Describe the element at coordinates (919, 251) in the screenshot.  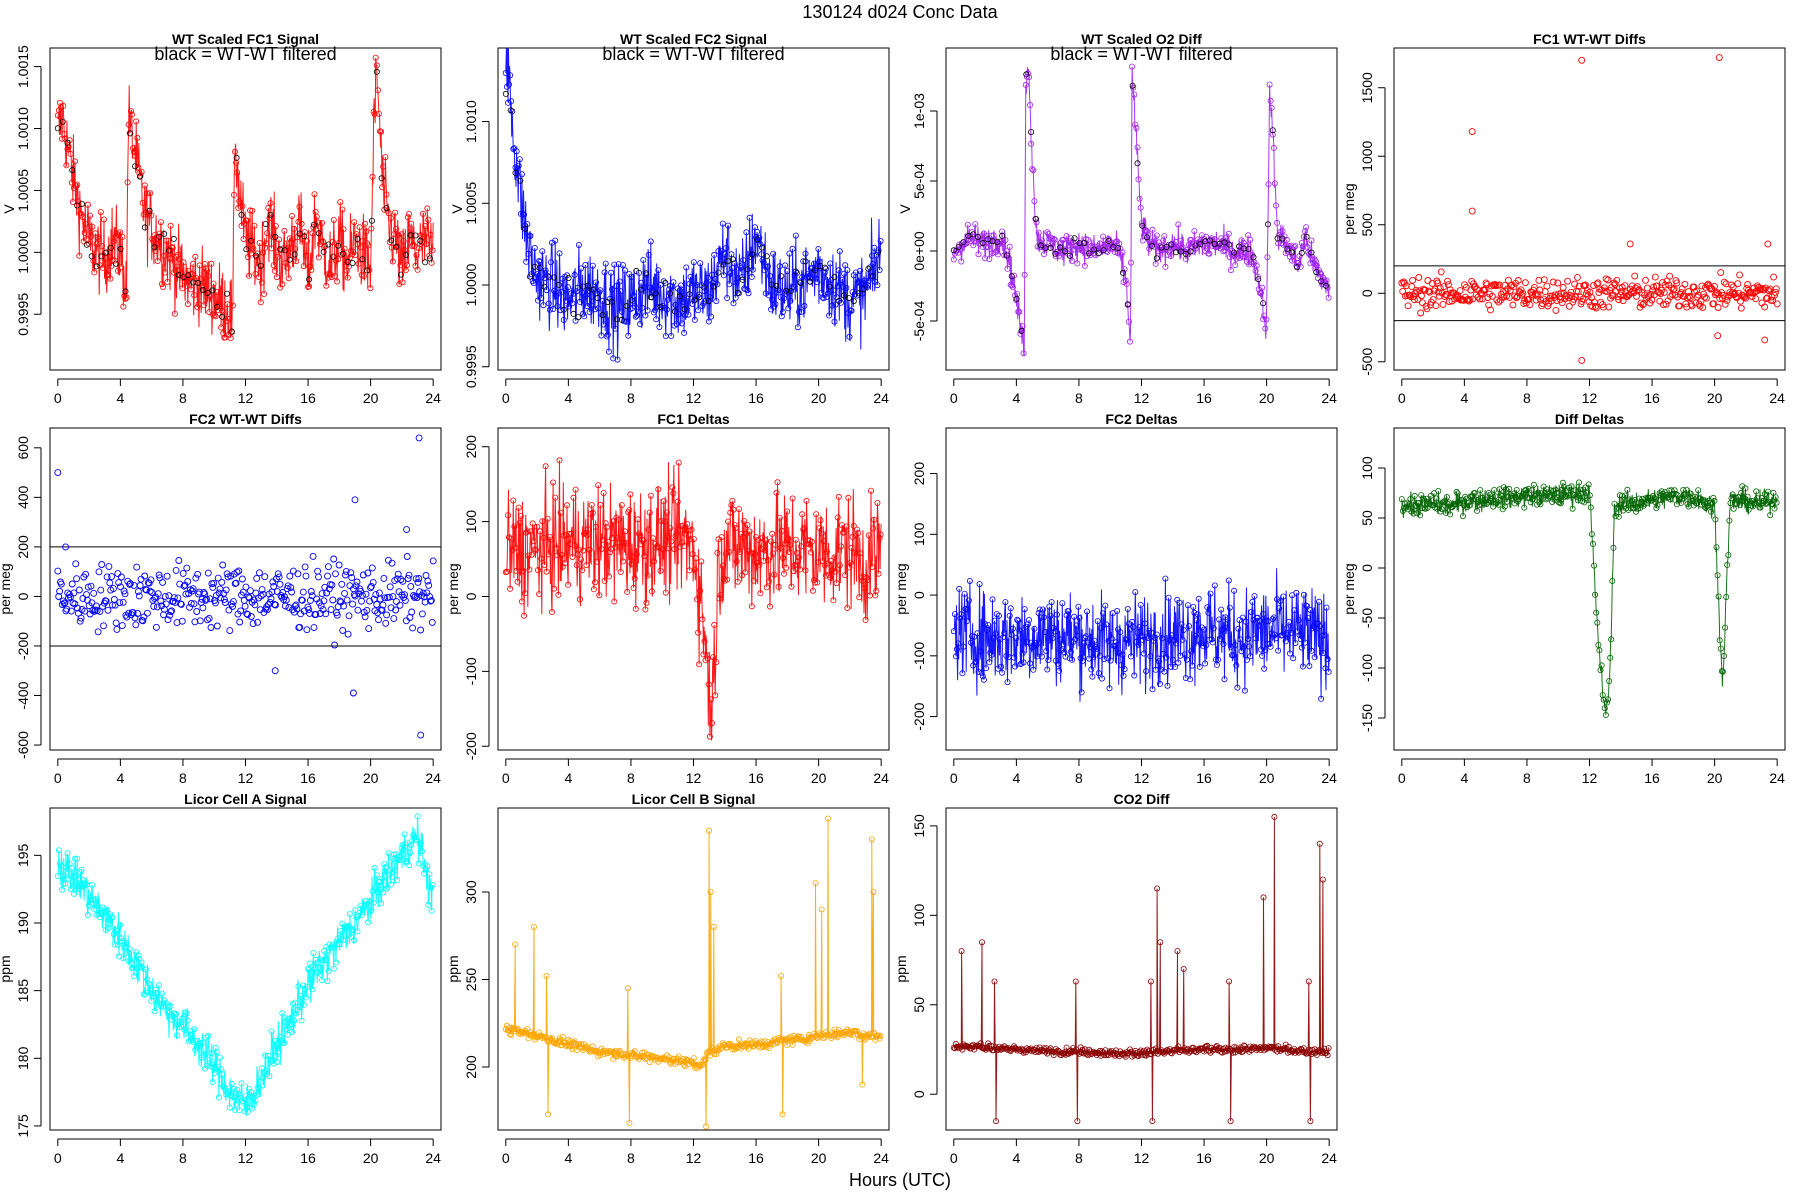
I see `p3-y-tick-label: 0e+00` at that location.